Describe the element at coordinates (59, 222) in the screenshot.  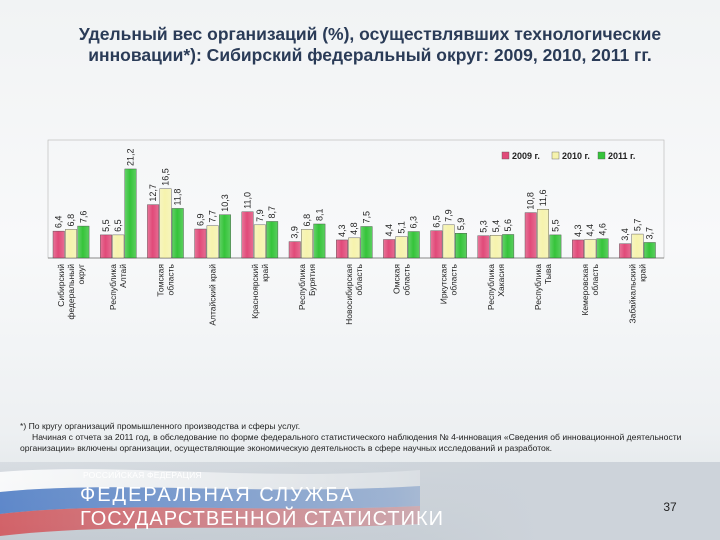
I see `value-label-0-0: 6,4` at that location.